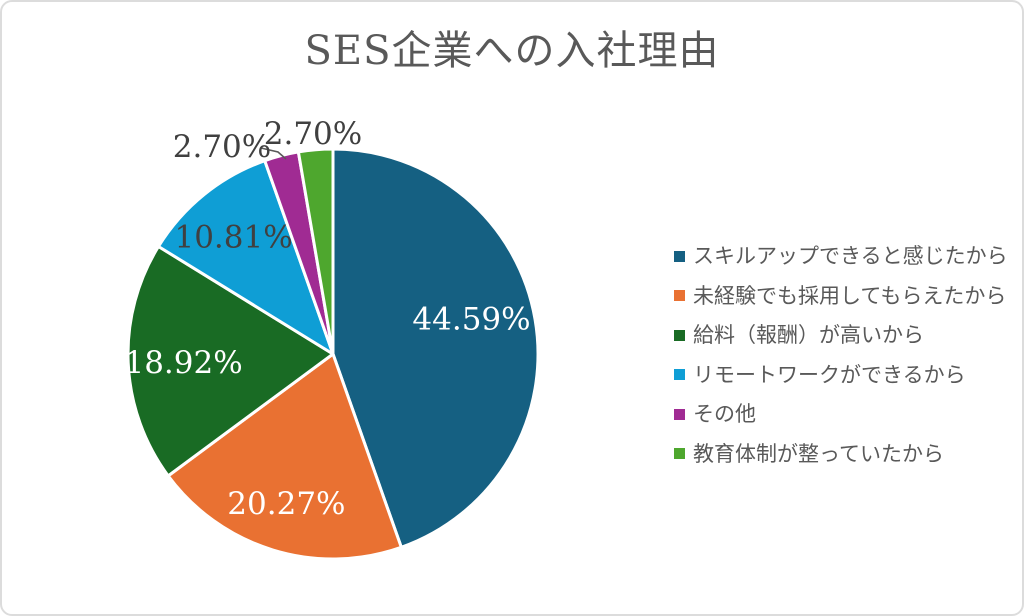 This screenshot has width=1024, height=616. What do you see at coordinates (273, 153) in the screenshot?
I see `leader-line` at bounding box center [273, 153].